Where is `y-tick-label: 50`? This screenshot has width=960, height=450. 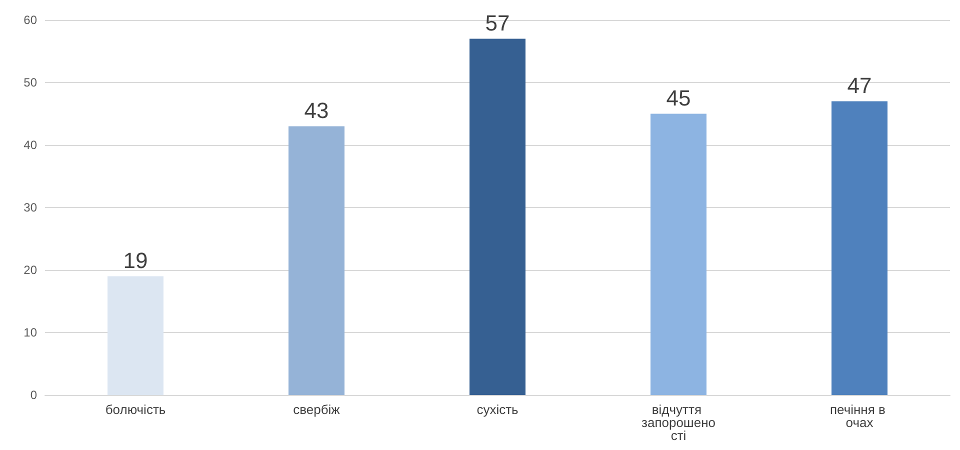 y-tick-label: 50 is located at coordinates (31, 83).